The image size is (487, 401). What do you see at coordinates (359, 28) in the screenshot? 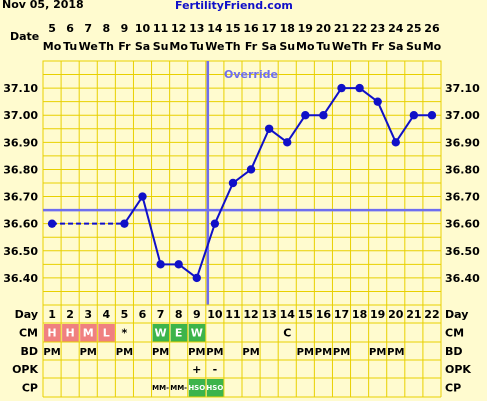
I see `date-number: 22` at bounding box center [359, 28].